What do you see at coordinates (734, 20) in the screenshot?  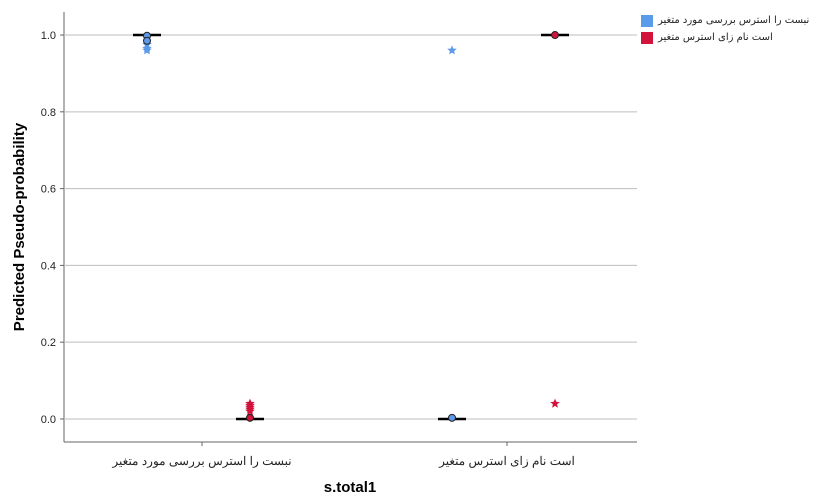 I see `legend-label-series-1: نبست را استرس بررسی مورد متغیر` at bounding box center [734, 20].